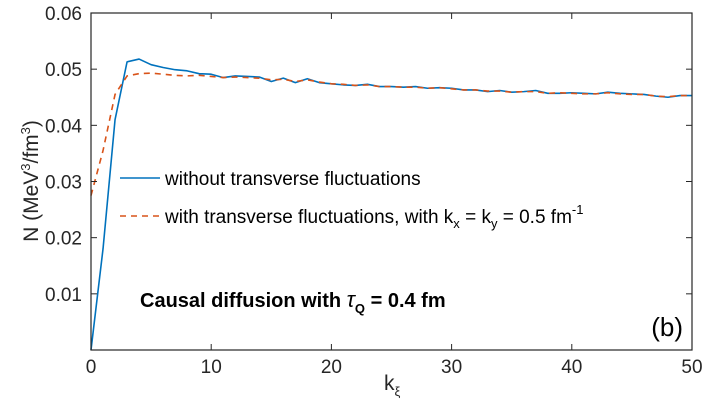 This screenshot has height=405, width=705. What do you see at coordinates (243, 301) in the screenshot?
I see `annotation-part-a: Causal diffusion with` at bounding box center [243, 301].